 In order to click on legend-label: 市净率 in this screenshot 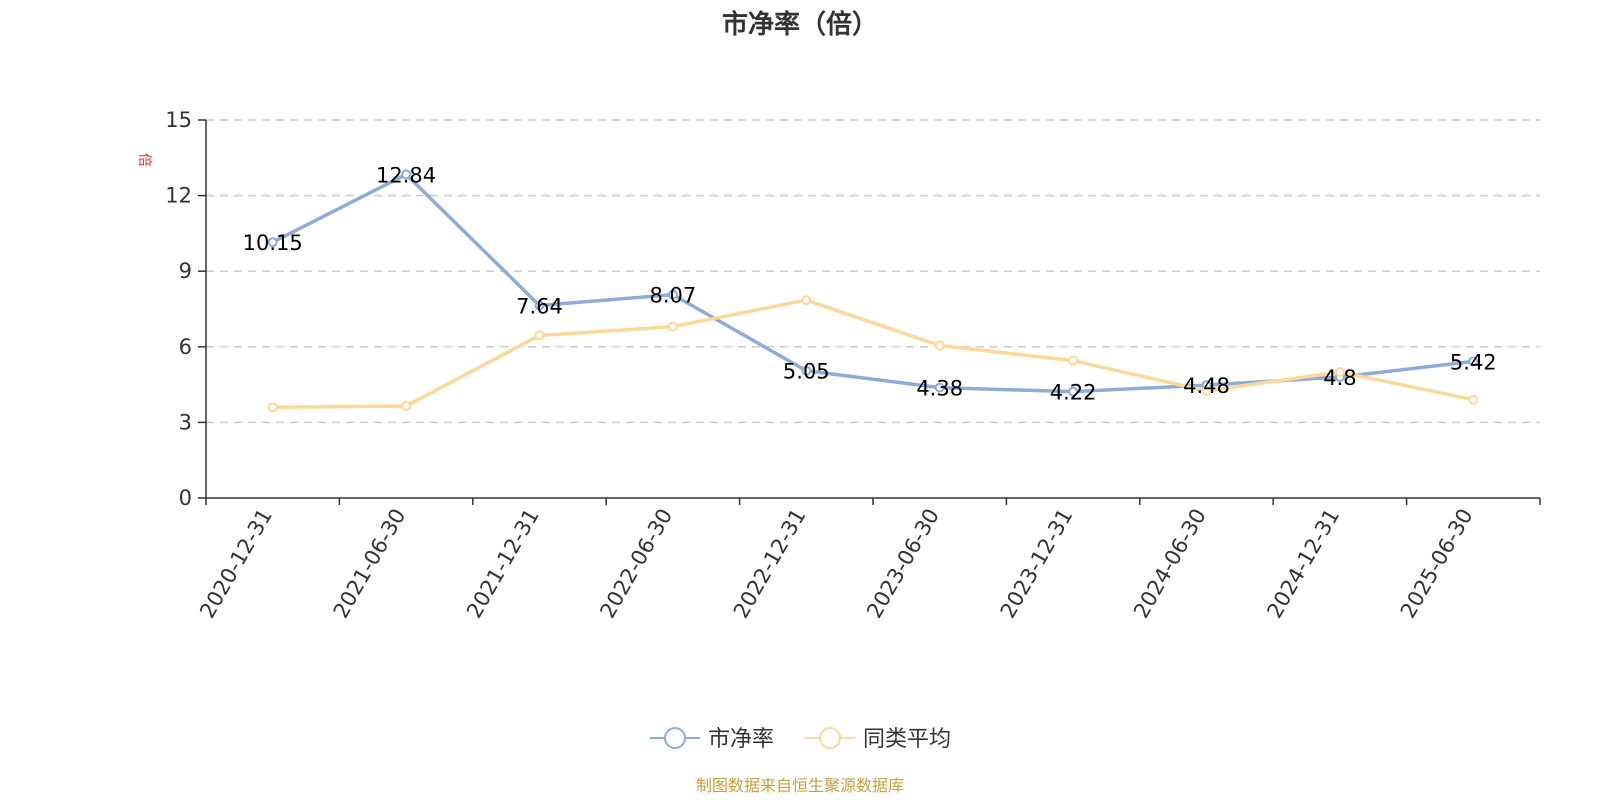, I will do `click(741, 739)`.